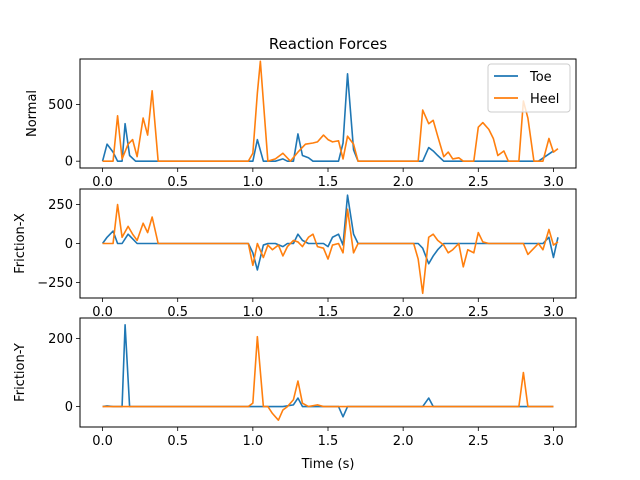 Image resolution: width=640 pixels, height=480 pixels. What do you see at coordinates (177, 312) in the screenshot?
I see `x-tick-label-panel-1: 0.5` at bounding box center [177, 312].